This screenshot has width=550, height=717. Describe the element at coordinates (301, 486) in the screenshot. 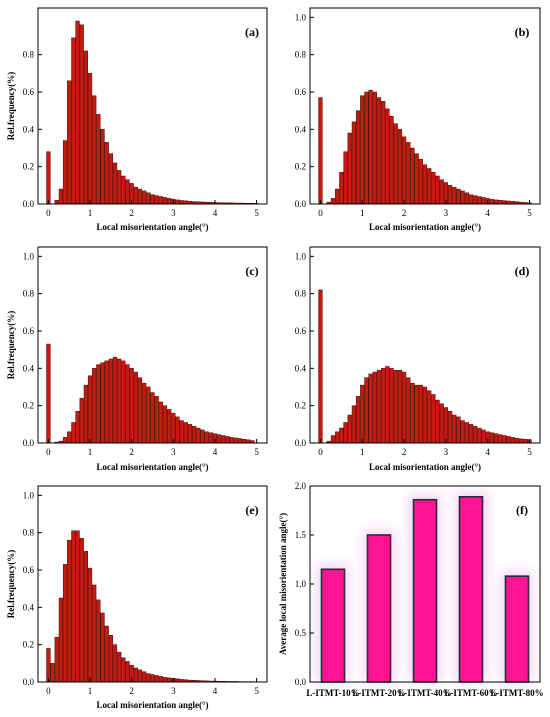

I see `y-tick-label: 2.0` at that location.